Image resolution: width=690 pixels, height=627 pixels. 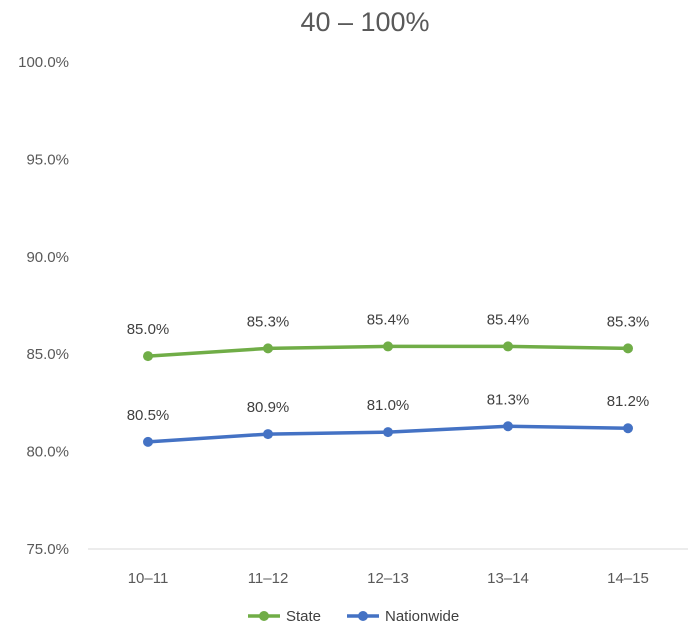 I want to click on series-state: 85.0% 85.3% 85.4% 85.4% 85.3%, so click(x=388, y=336).